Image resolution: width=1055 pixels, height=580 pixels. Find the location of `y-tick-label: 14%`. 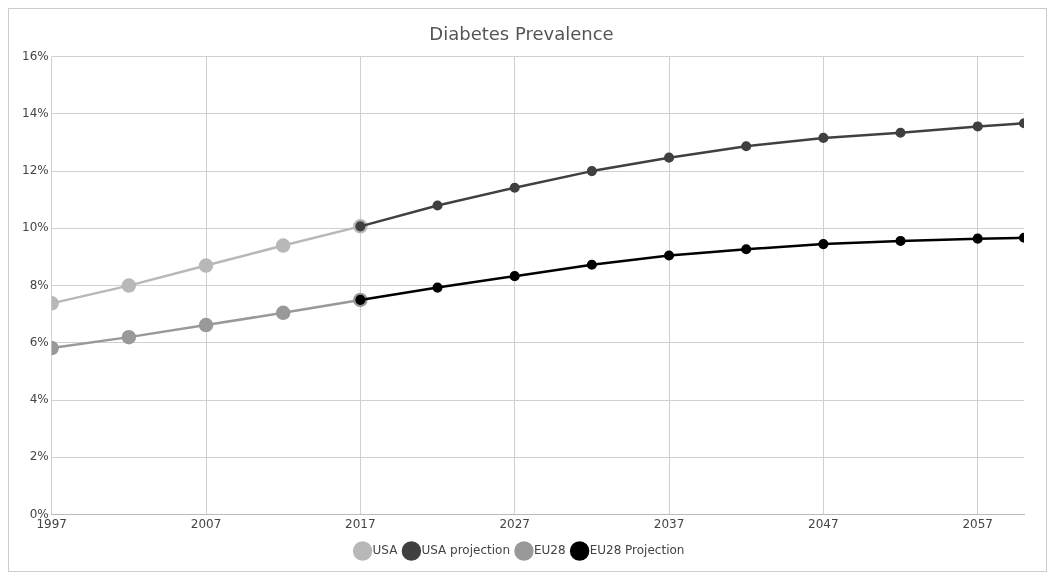

y-tick-label: 14% is located at coordinates (35, 112).